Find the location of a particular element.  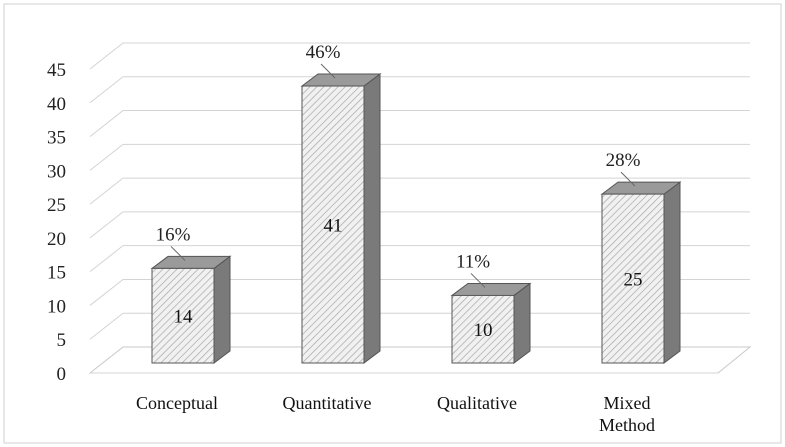

percent-label: 11% is located at coordinates (473, 261).